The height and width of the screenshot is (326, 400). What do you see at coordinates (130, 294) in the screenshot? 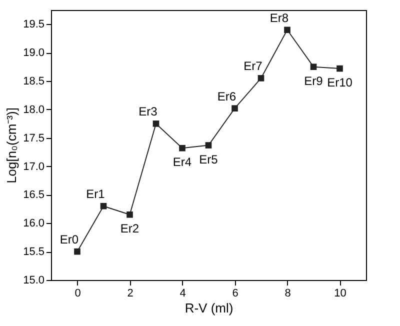
I see `x-tick-label: 2` at bounding box center [130, 294].